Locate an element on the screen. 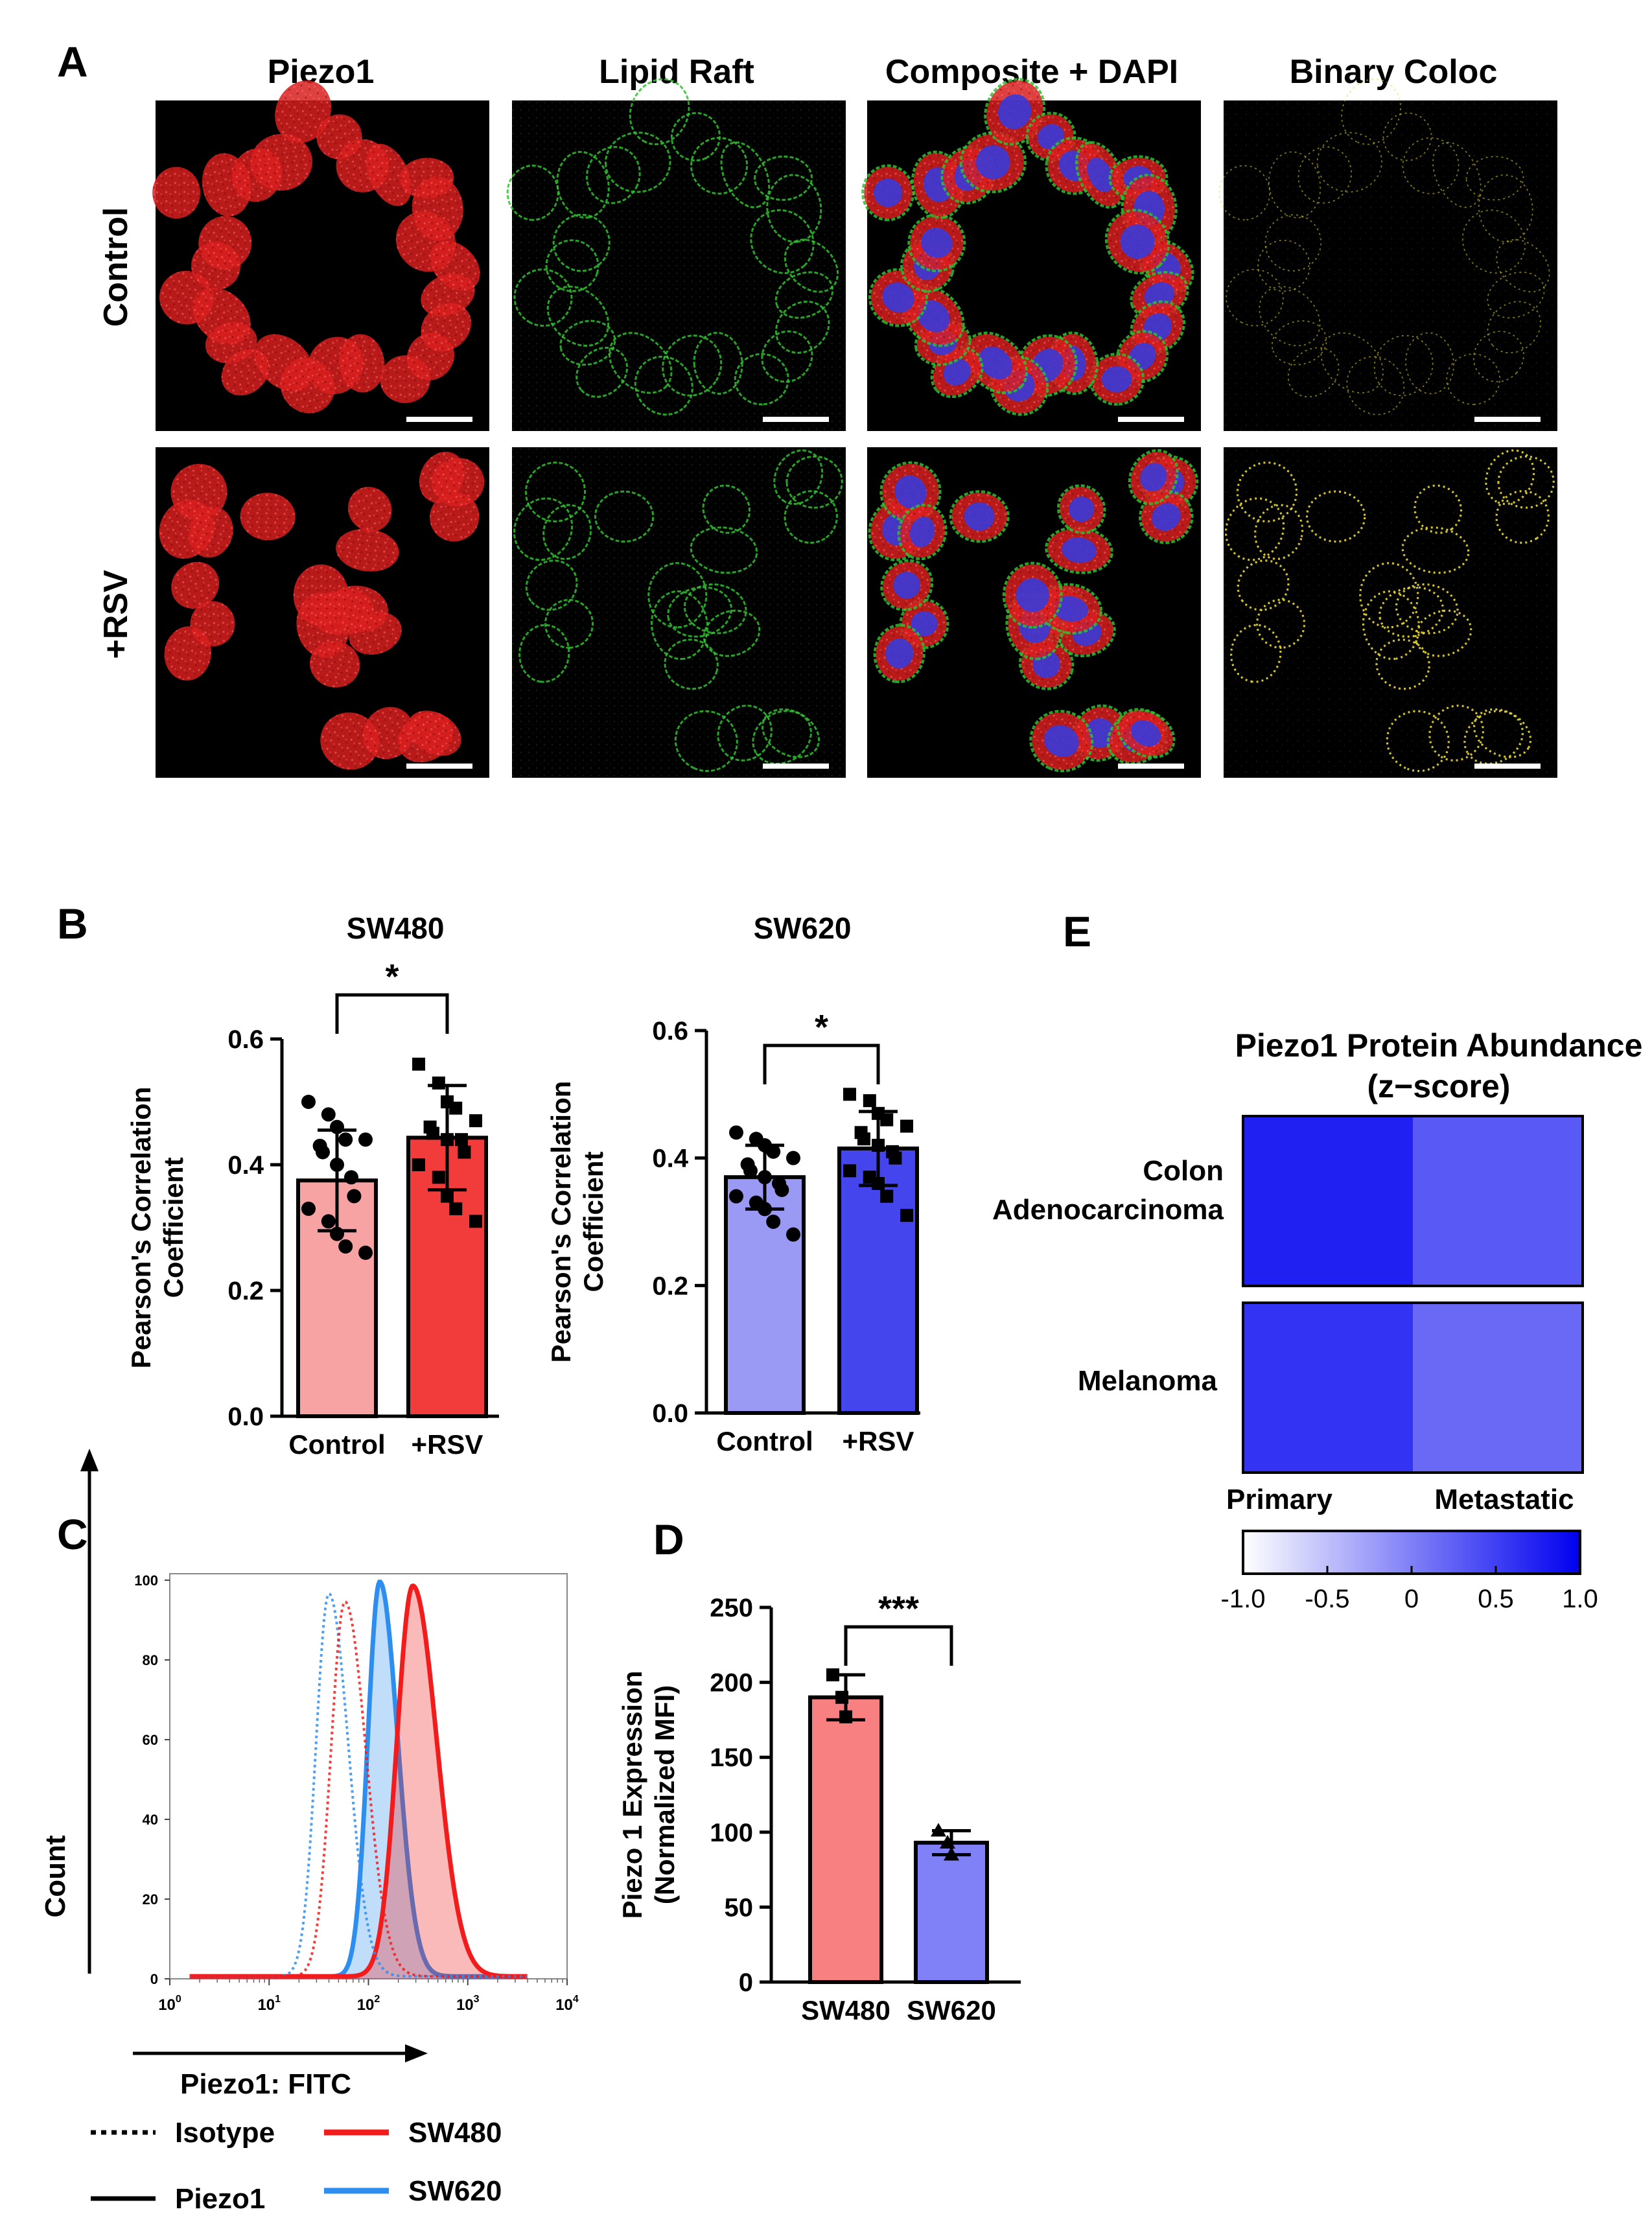 This screenshot has height=2229, width=1652. y-tick-label: 0.0 is located at coordinates (670, 1413).